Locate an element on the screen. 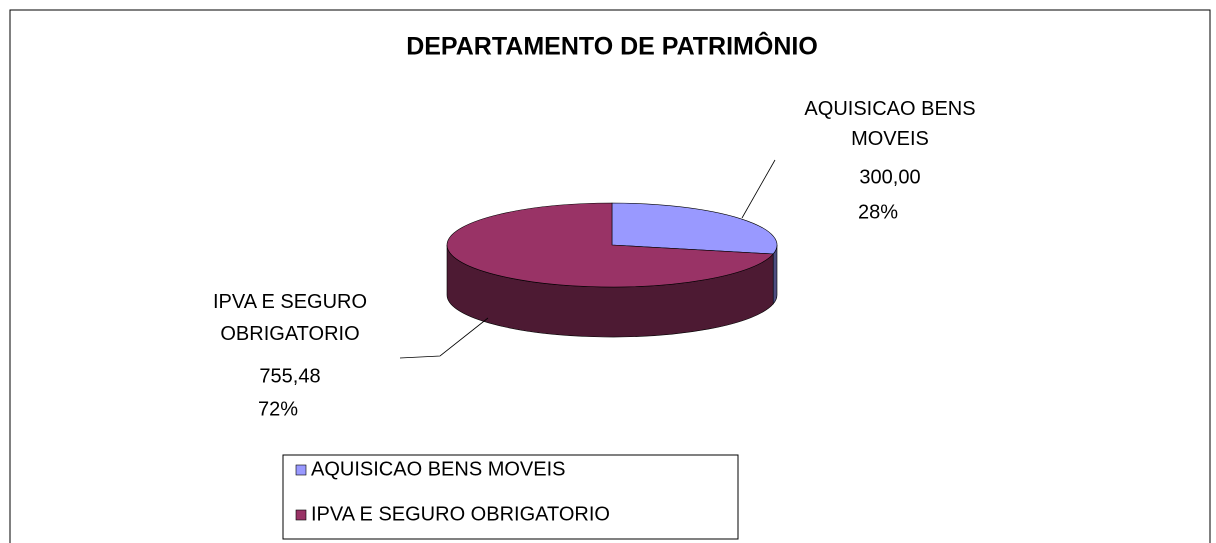 Image resolution: width=1216 pixels, height=543 pixels. legend-label: IPVA E SEGURO OBRIGATORIO is located at coordinates (460, 514).